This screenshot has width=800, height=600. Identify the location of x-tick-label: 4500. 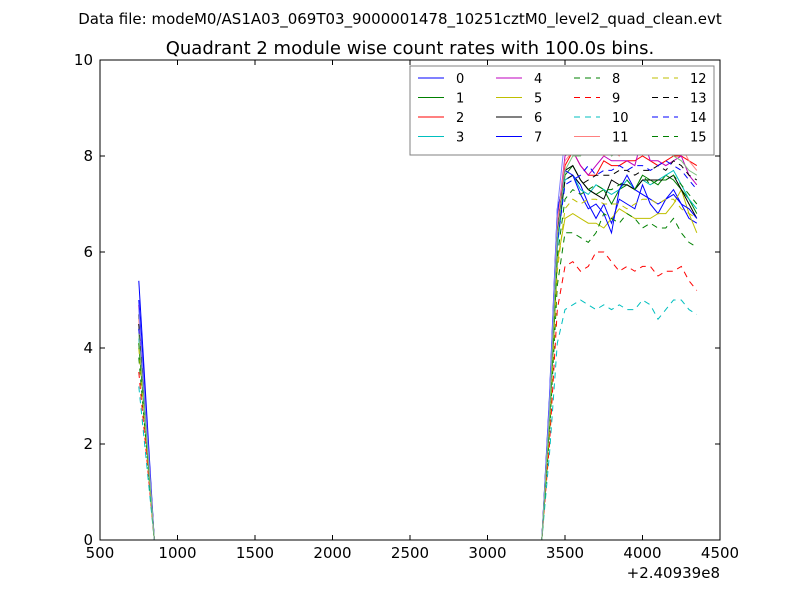
(720, 553).